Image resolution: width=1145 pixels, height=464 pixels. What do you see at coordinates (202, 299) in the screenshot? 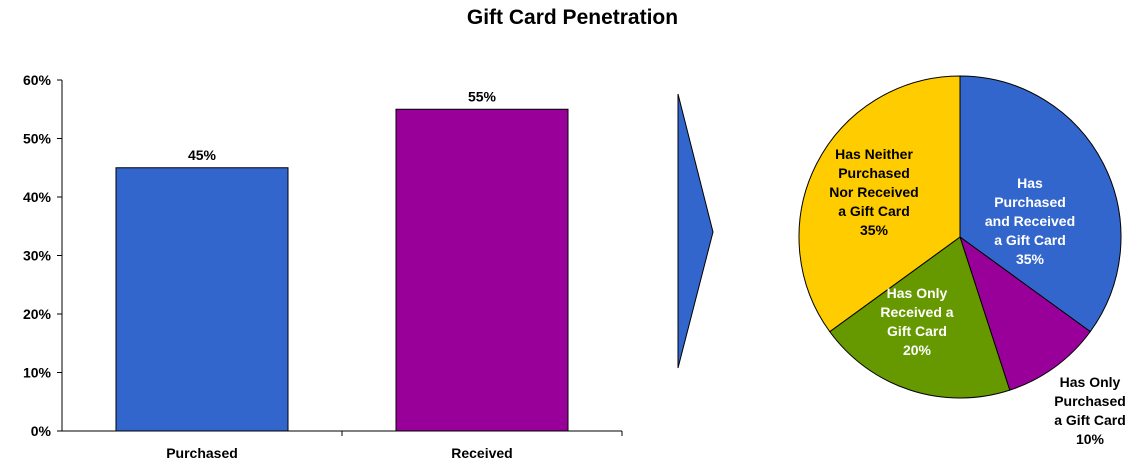
I see `bar-purchased` at bounding box center [202, 299].